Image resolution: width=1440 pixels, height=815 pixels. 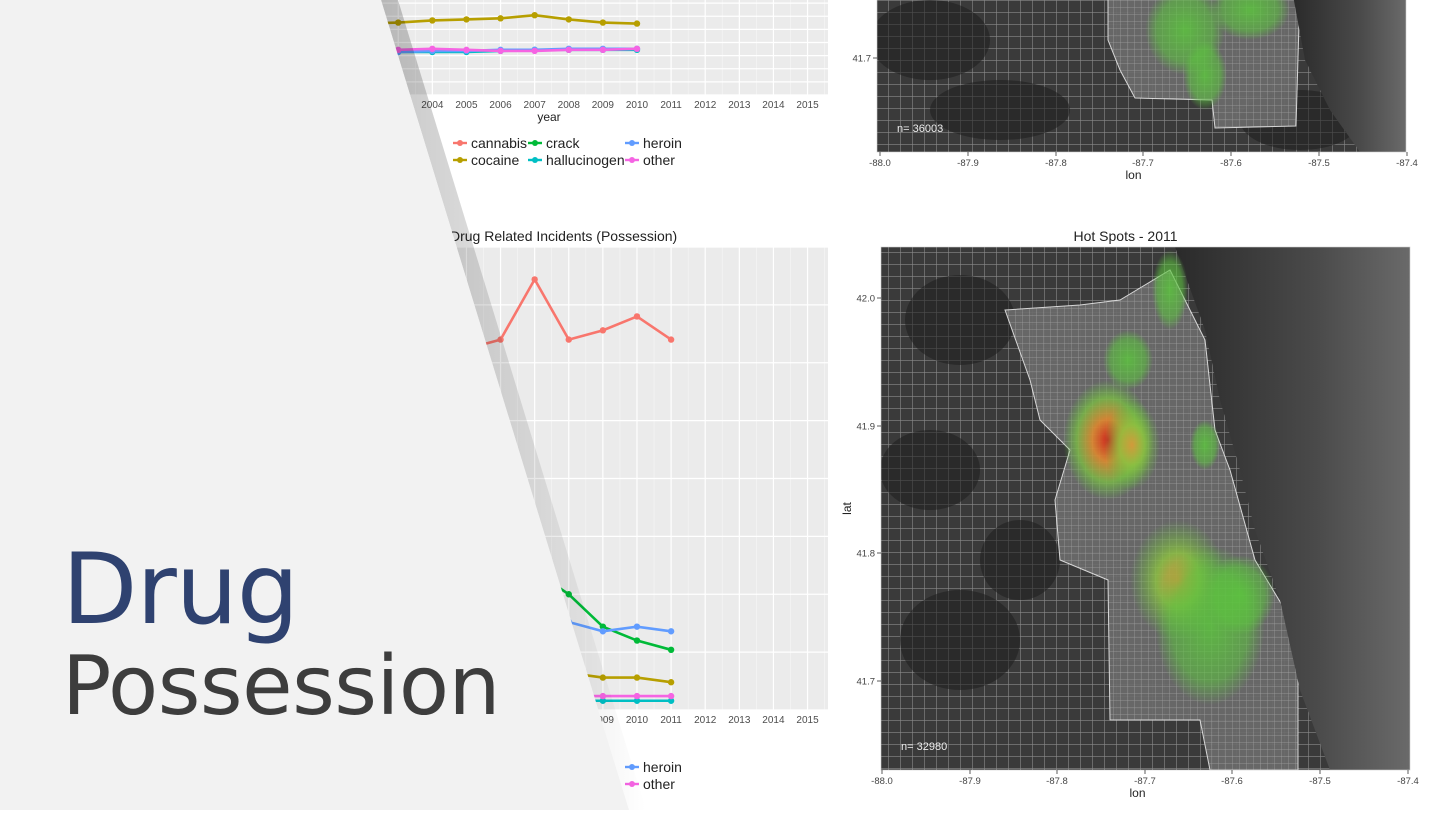 I want to click on x-tick-label: 2011, so click(x=671, y=720).